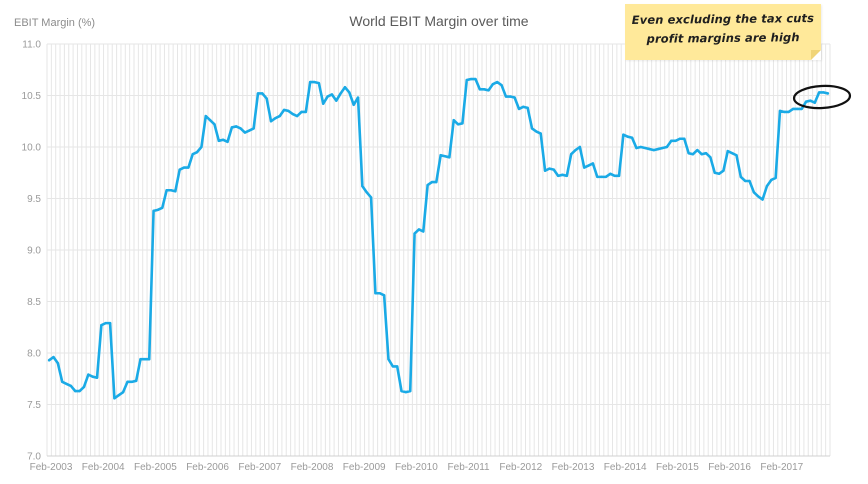  What do you see at coordinates (103, 467) in the screenshot?
I see `x-tick-label: Feb-2004` at bounding box center [103, 467].